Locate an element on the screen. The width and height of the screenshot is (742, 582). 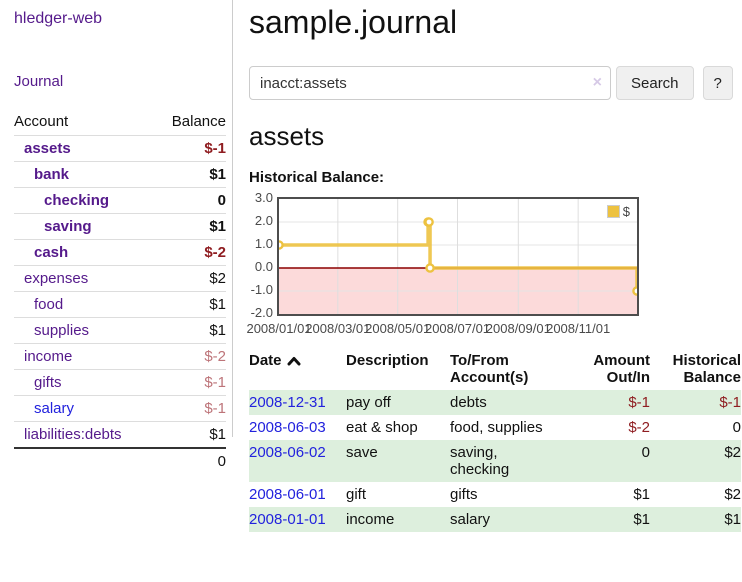
app-title-link: hledger-web is located at coordinates (58, 18).